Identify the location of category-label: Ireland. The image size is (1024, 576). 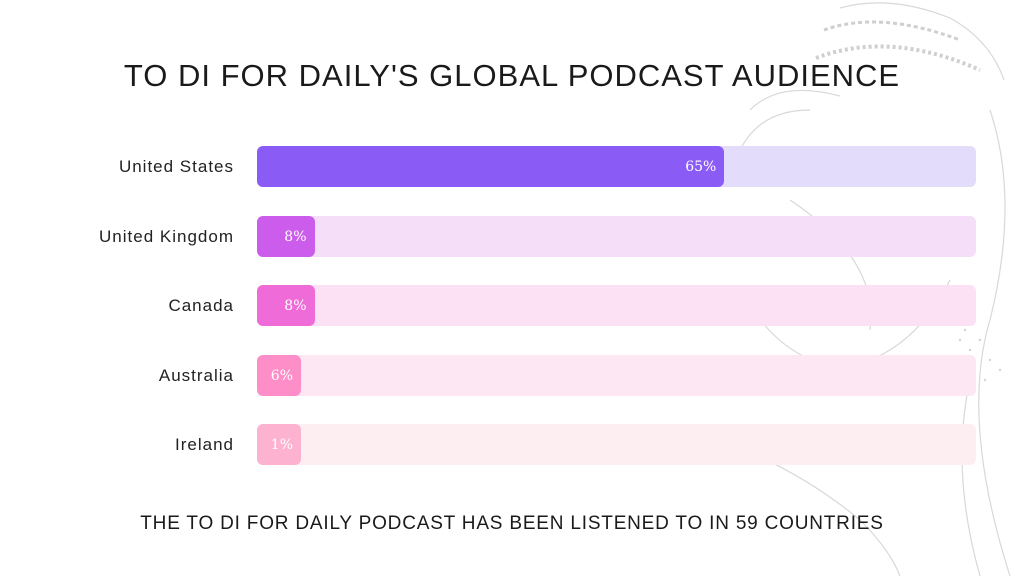
(204, 444).